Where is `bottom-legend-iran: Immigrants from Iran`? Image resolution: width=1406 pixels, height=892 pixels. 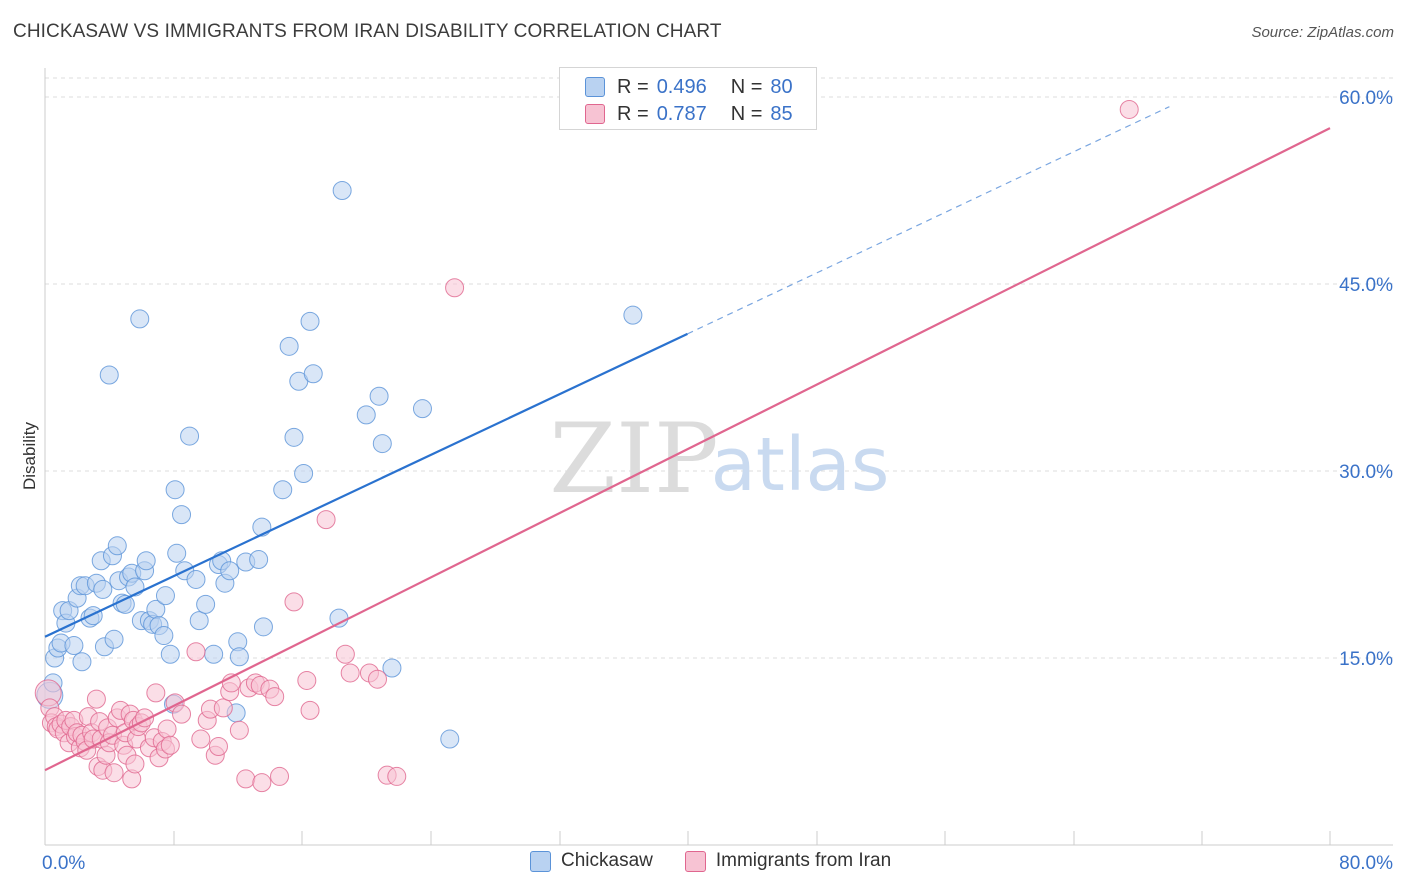 bottom-legend-iran: Immigrants from Iran is located at coordinates (788, 861).